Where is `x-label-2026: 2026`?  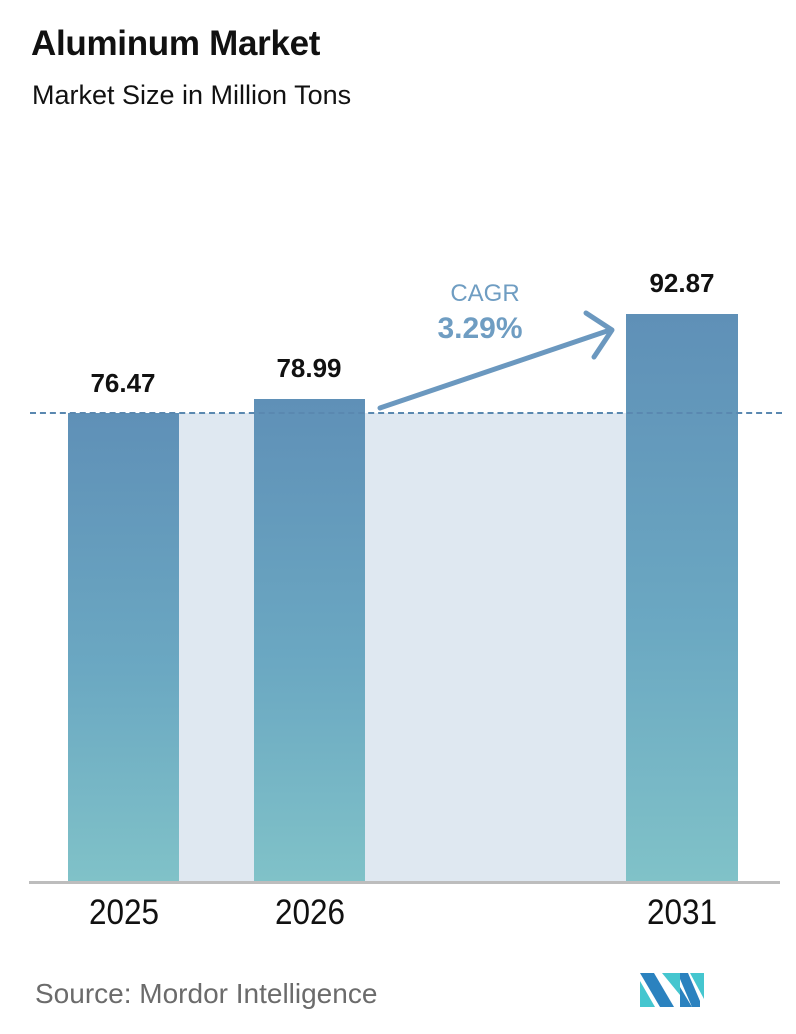 x-label-2026: 2026 is located at coordinates (310, 912).